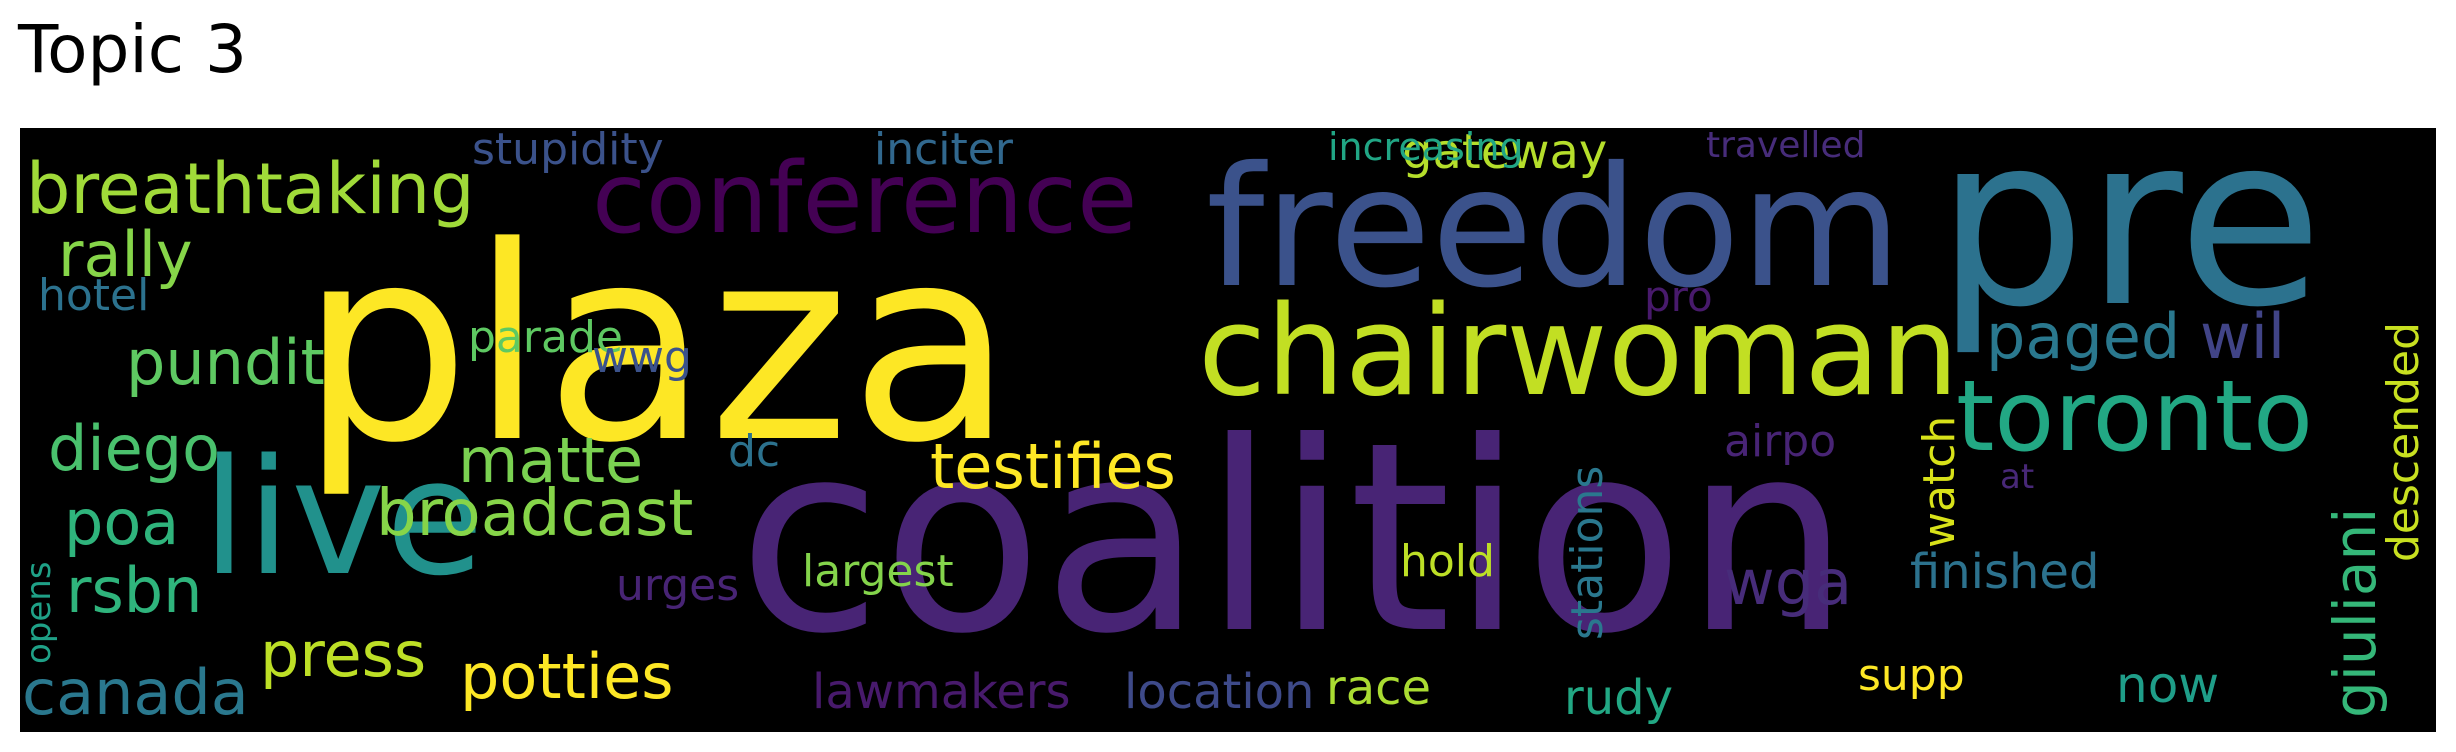 The height and width of the screenshot is (752, 2456). Describe the element at coordinates (225, 362) in the screenshot. I see `word-rsbn: pundit` at that location.